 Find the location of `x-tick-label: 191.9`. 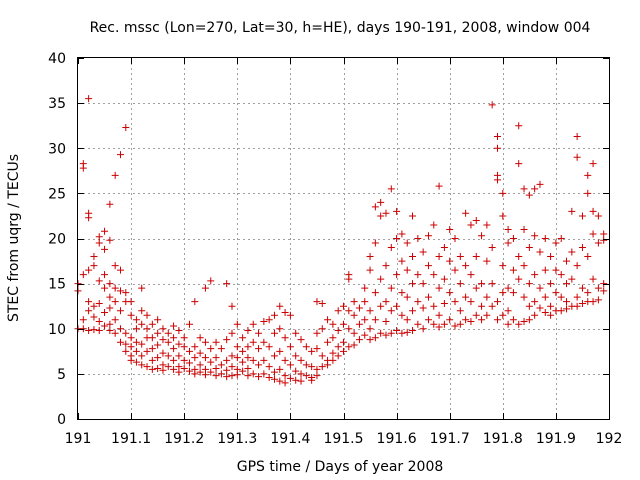

x-tick-label: 191.9 is located at coordinates (556, 439).